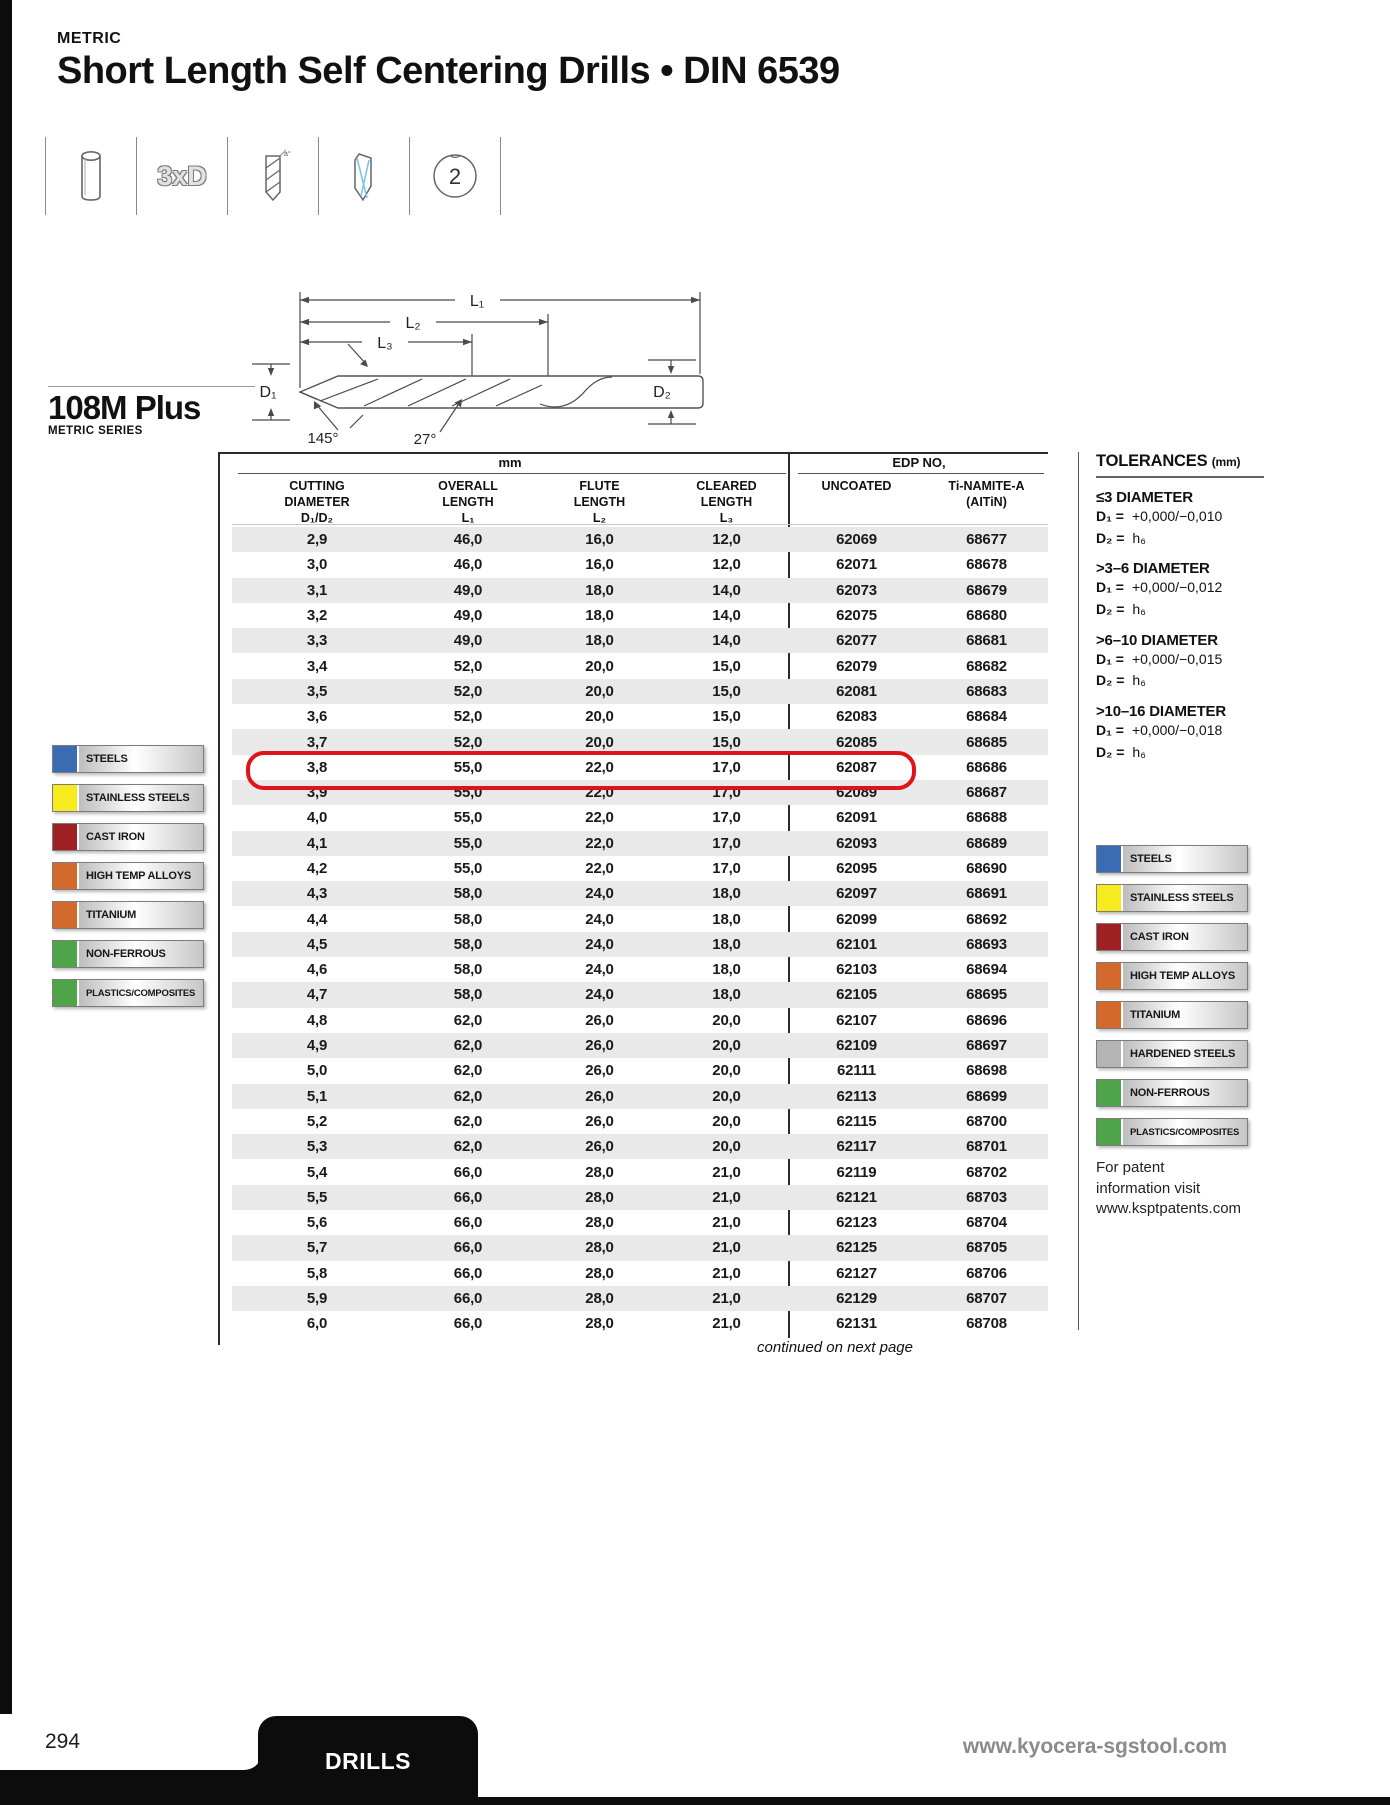  I want to click on flute-count-icon: 2, so click(454, 176).